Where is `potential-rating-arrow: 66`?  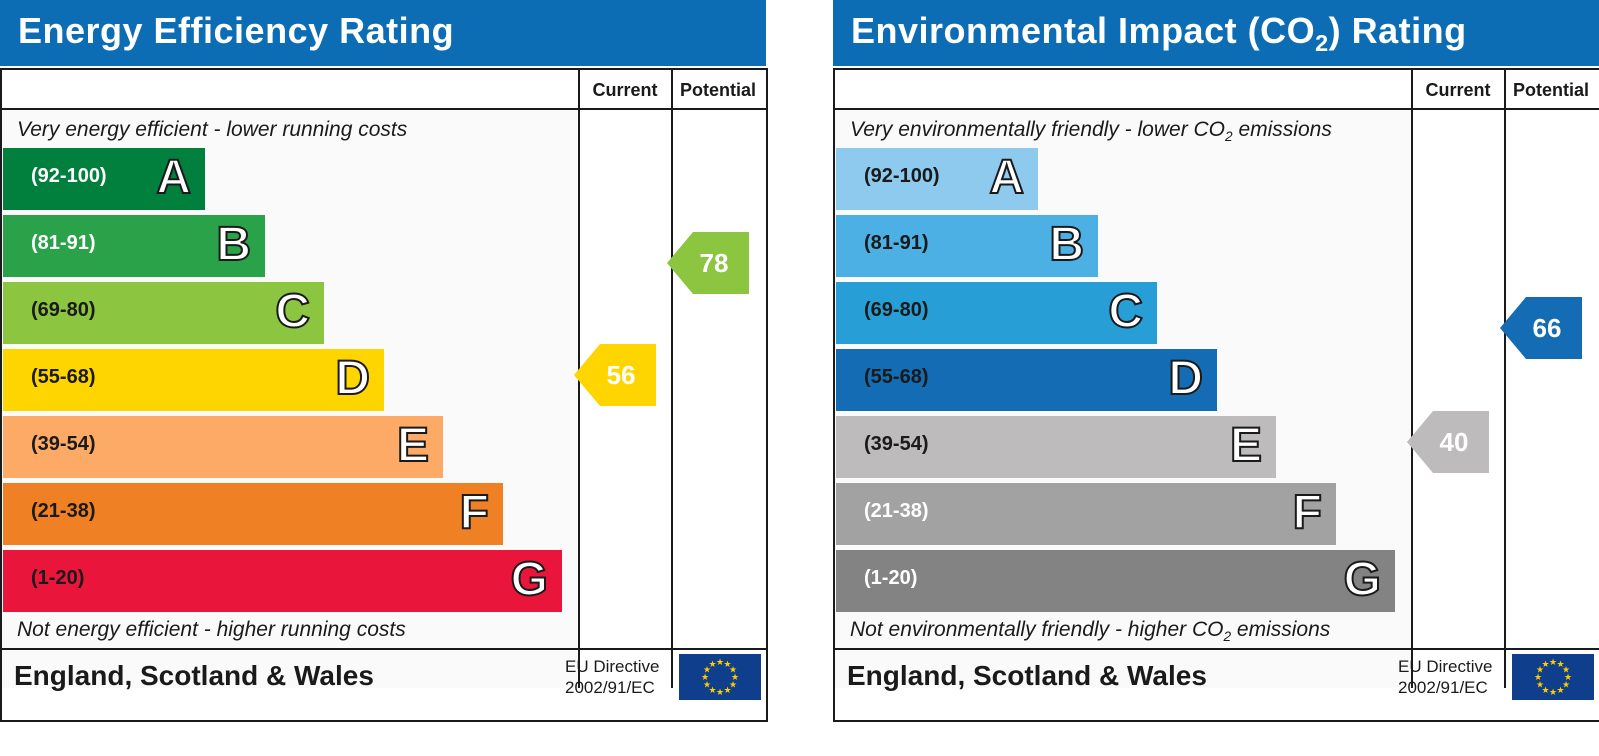
potential-rating-arrow: 66 is located at coordinates (1541, 328).